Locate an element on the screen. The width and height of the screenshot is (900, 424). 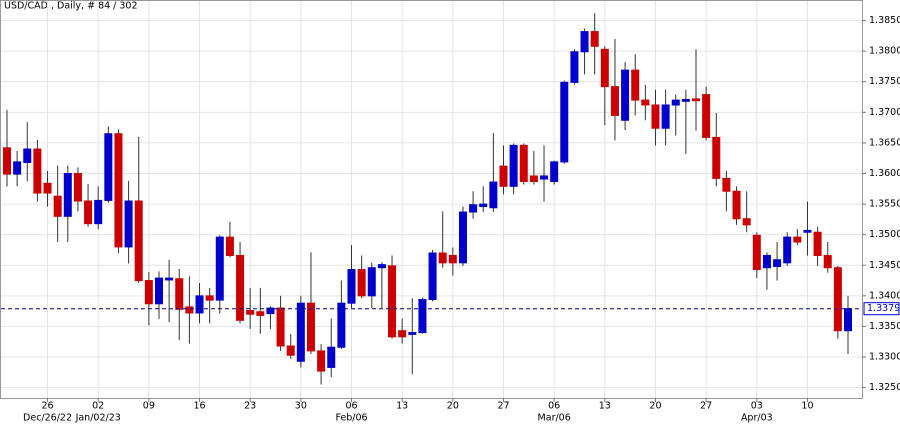
last-price-label: 1.3379 is located at coordinates (883, 308).